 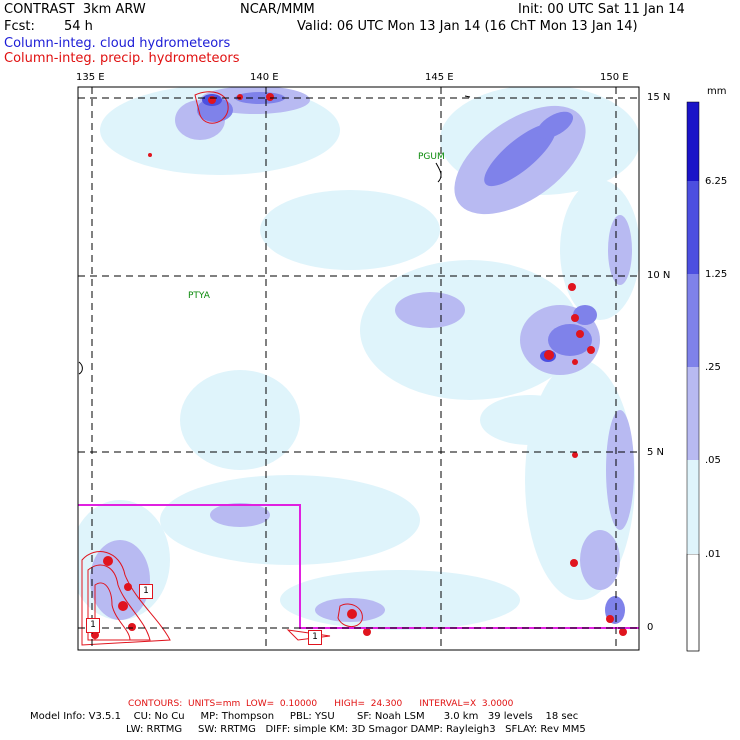 I want to click on model-name: CONTRAST 3km ARW, so click(x=75, y=9).